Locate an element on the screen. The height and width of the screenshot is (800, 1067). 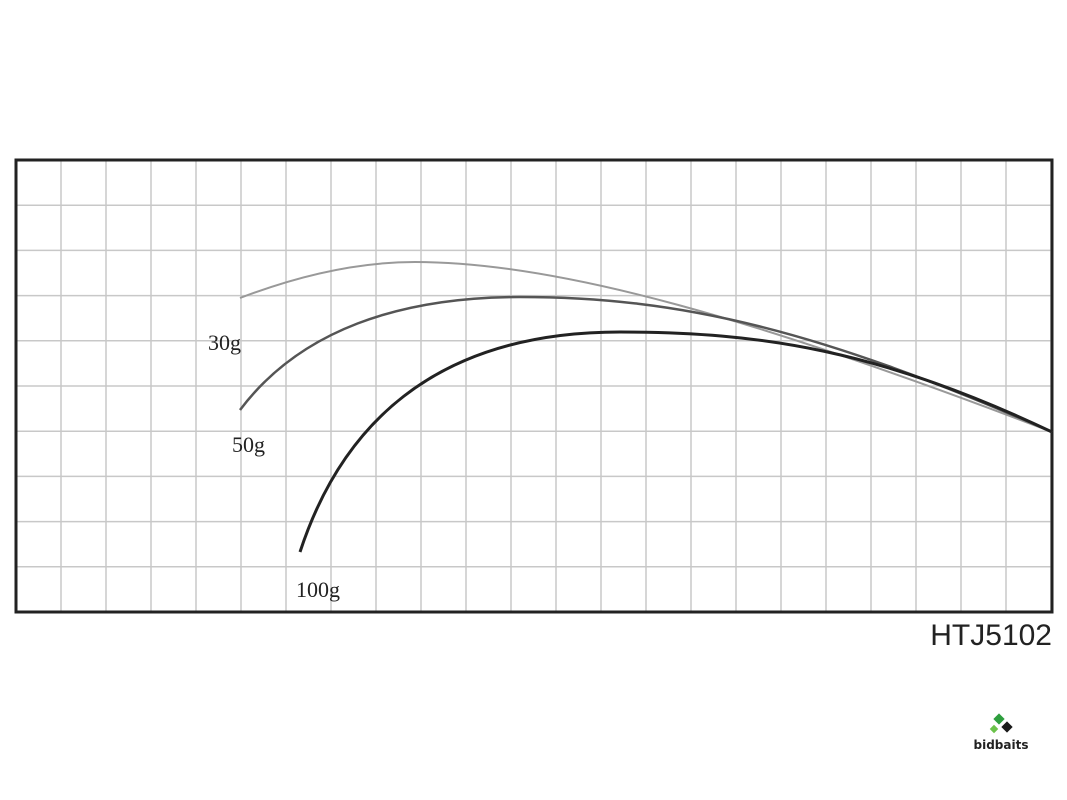
curve-50g is located at coordinates (646, 364).